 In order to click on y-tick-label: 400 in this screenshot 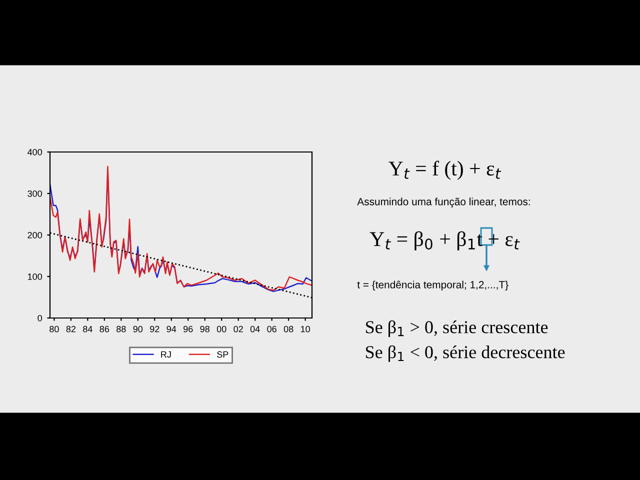, I will do `click(35, 152)`.